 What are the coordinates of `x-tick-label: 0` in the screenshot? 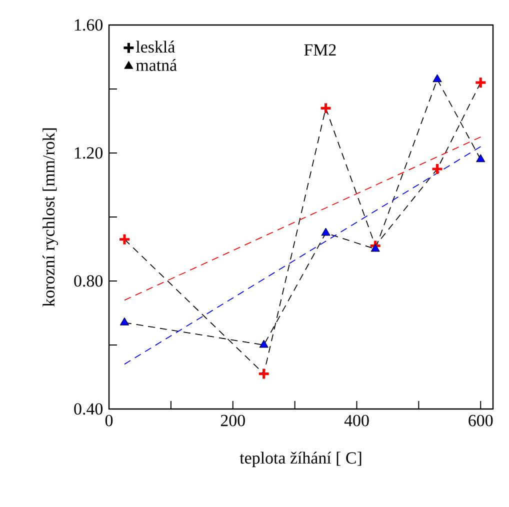 It's located at (109, 420).